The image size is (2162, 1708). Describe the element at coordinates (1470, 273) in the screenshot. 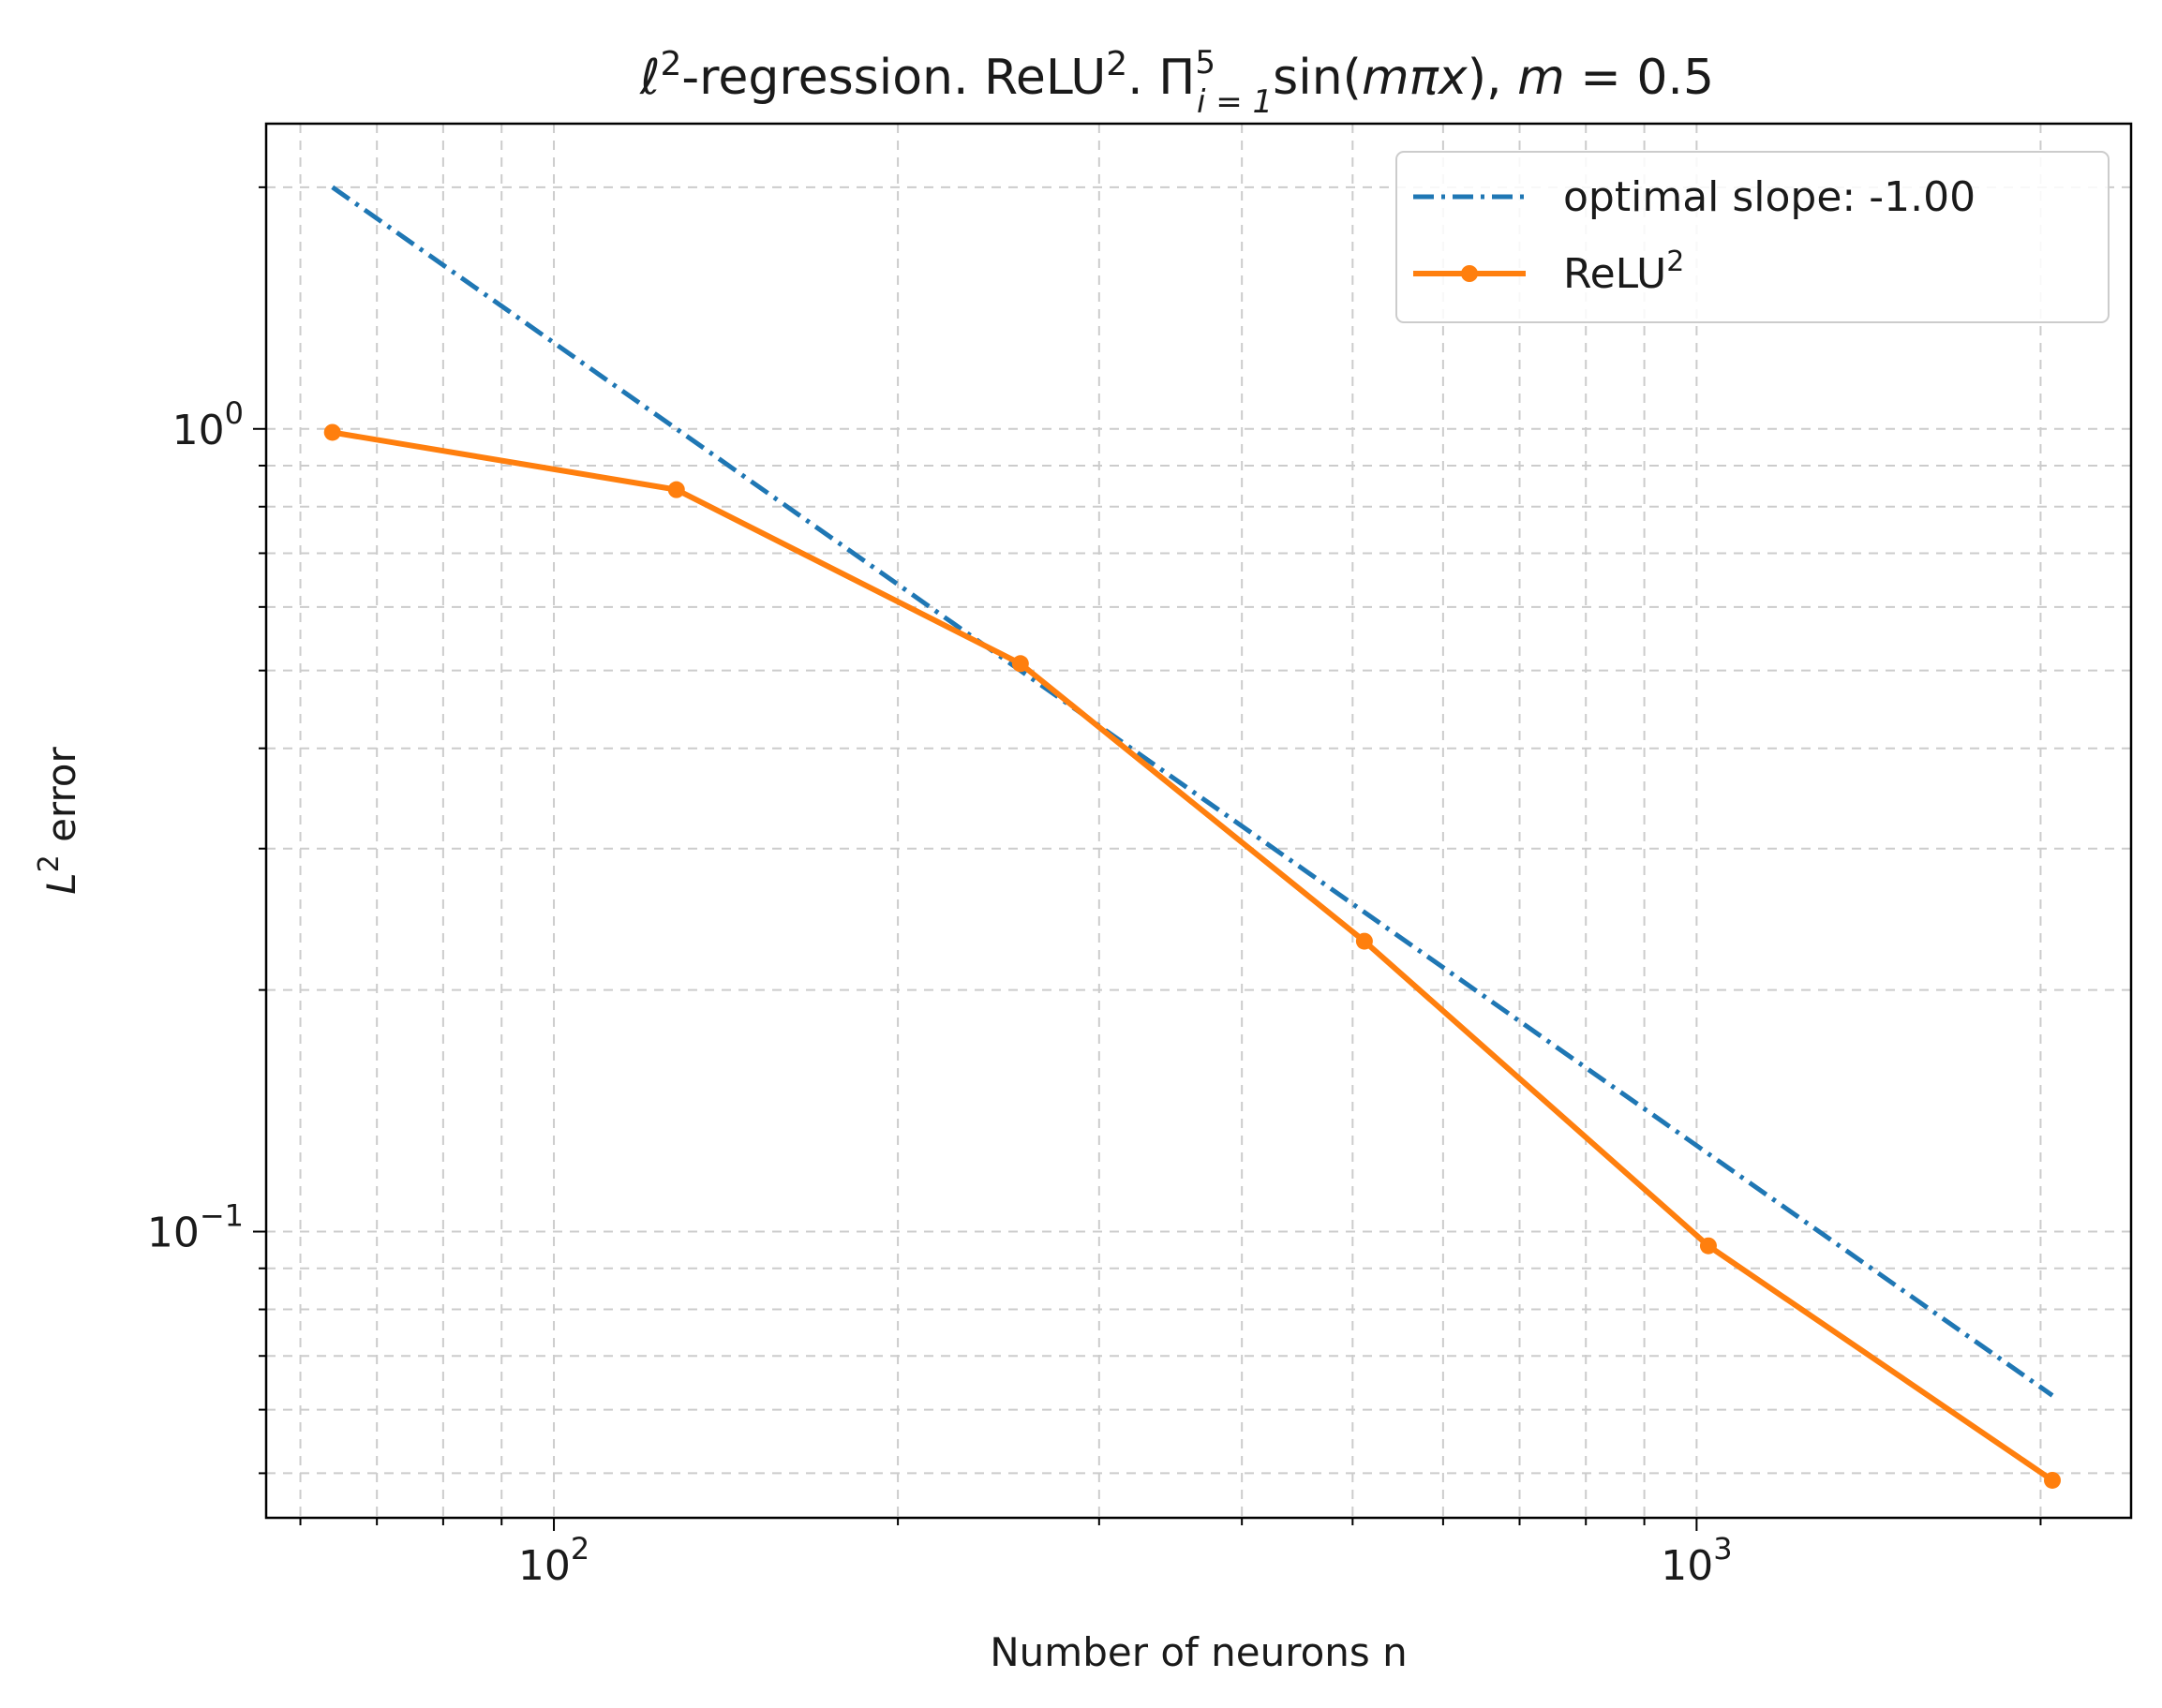

I see `legend-relu2-marker` at that location.